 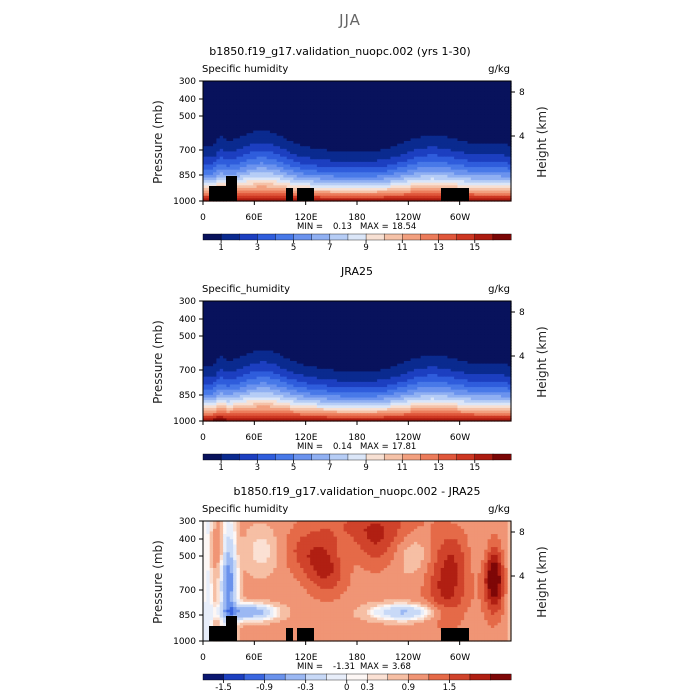 I want to click on colorbar-swatch, so click(x=321, y=237).